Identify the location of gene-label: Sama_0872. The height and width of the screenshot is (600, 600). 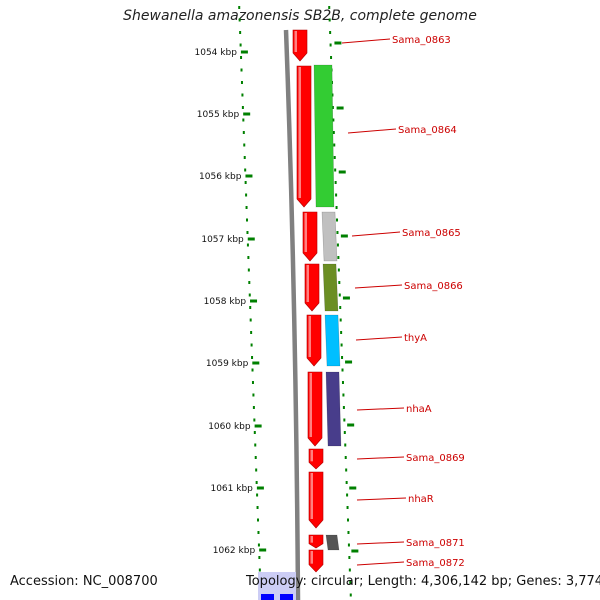
(435, 563).